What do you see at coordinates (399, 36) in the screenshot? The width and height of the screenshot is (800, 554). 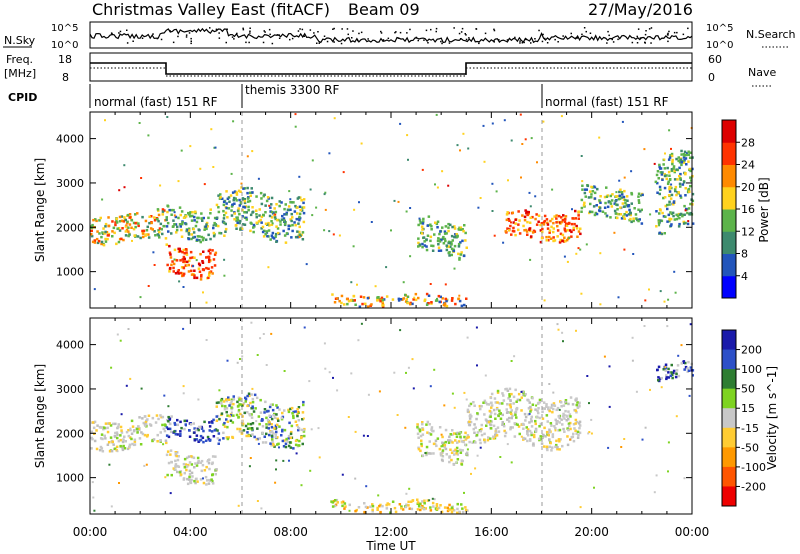 I see `noise-search-dots` at bounding box center [399, 36].